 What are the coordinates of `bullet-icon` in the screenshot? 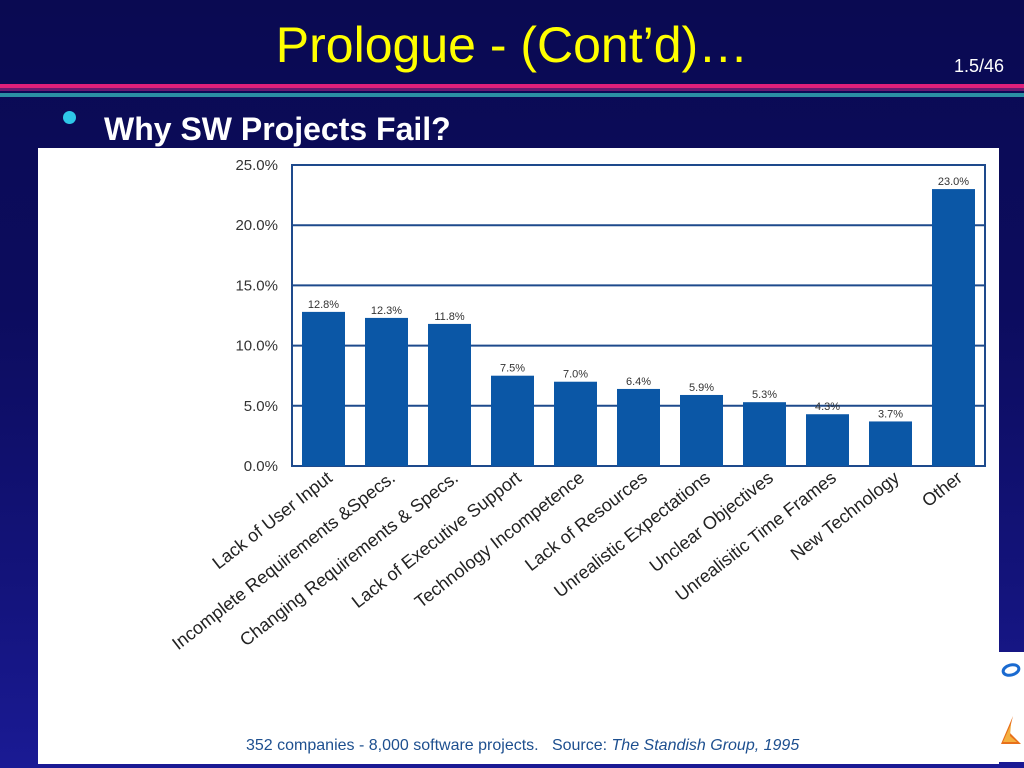 It's located at (69, 117).